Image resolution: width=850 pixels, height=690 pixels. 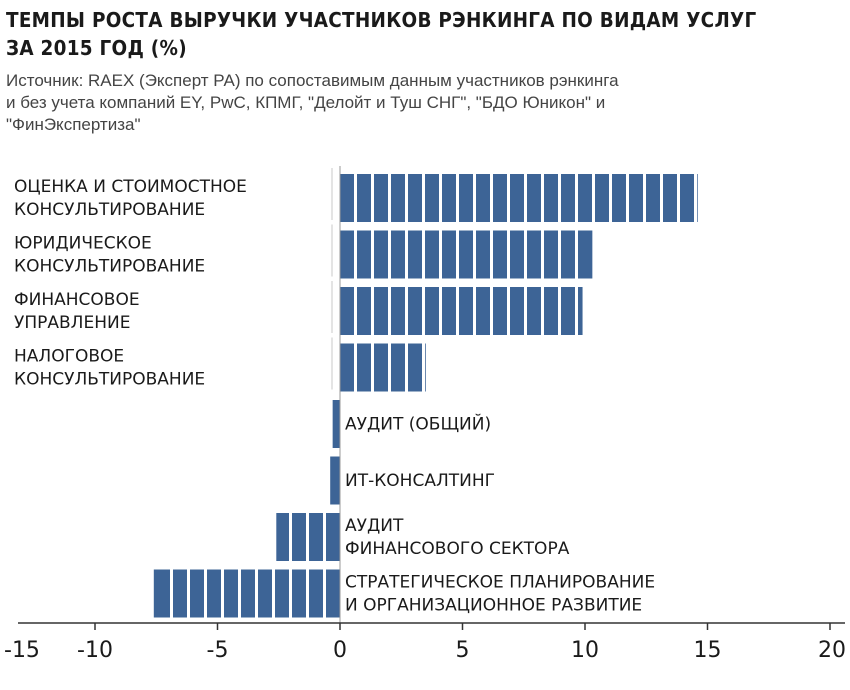 What do you see at coordinates (77, 300) in the screenshot?
I see `category-label: ФИНАНСОВОЕ` at bounding box center [77, 300].